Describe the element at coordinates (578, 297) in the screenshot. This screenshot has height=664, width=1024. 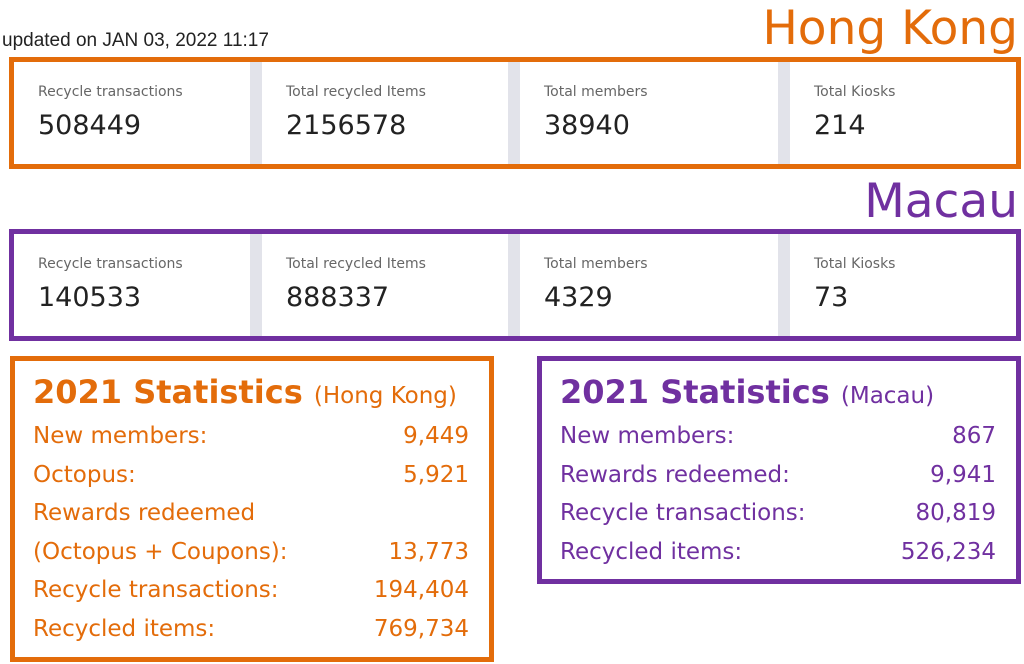
I see `kpi-value: 4329` at that location.